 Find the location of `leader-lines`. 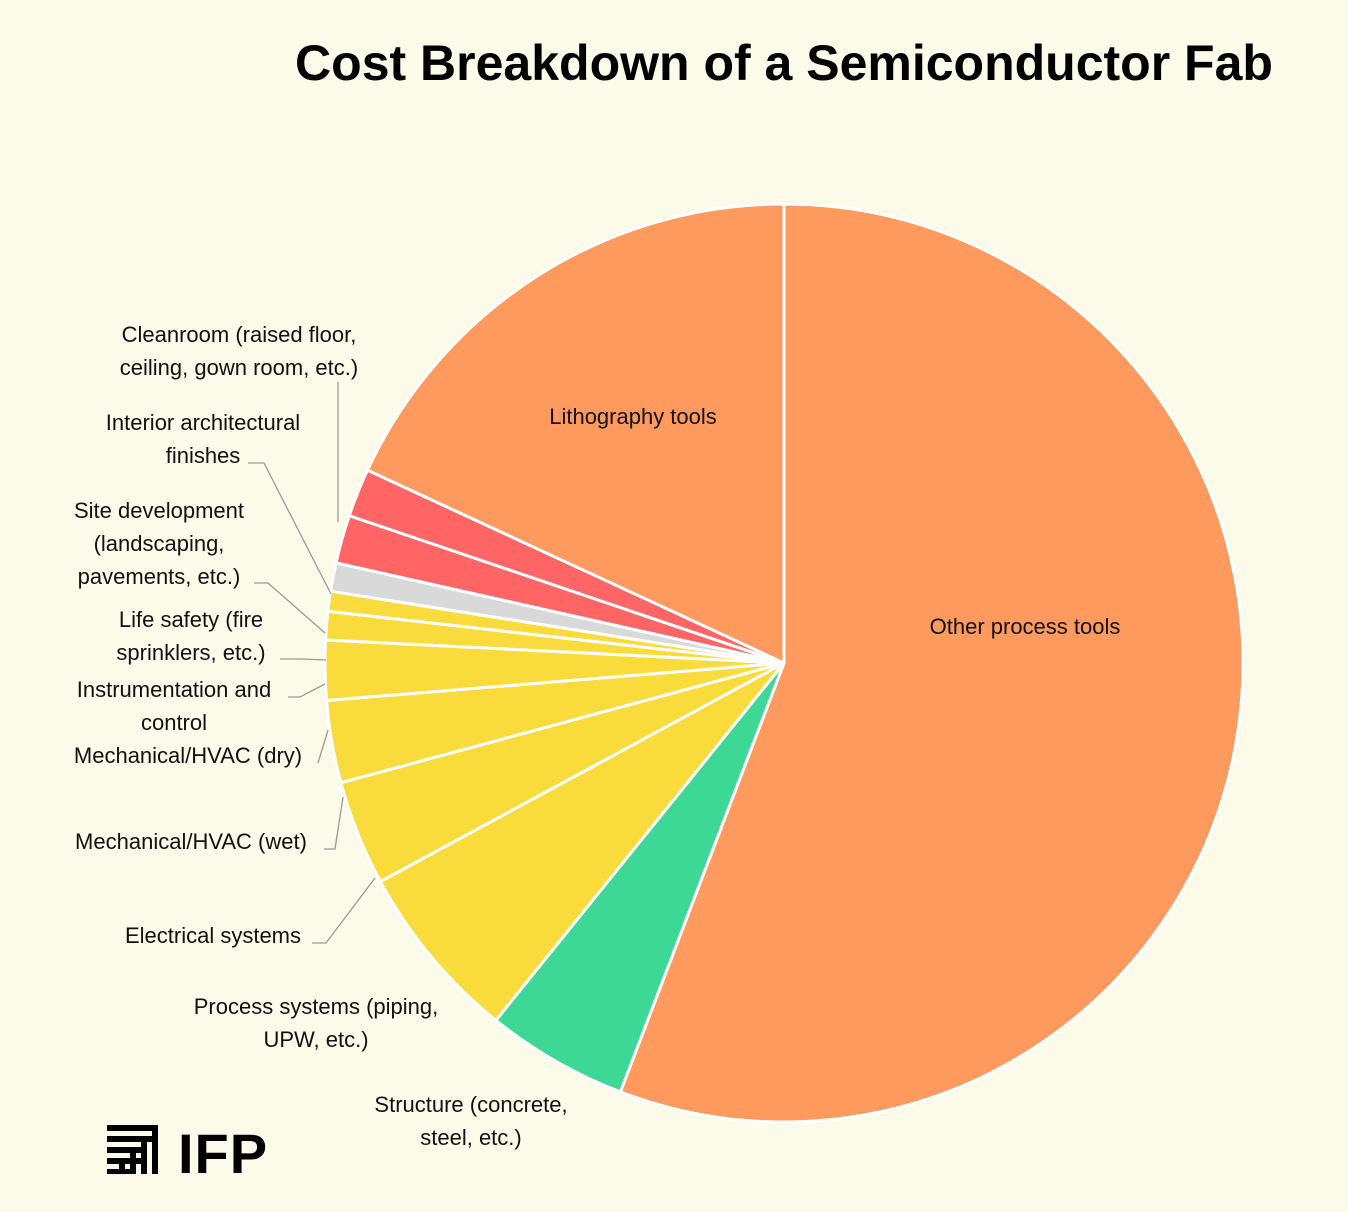

leader-lines is located at coordinates (312, 663).